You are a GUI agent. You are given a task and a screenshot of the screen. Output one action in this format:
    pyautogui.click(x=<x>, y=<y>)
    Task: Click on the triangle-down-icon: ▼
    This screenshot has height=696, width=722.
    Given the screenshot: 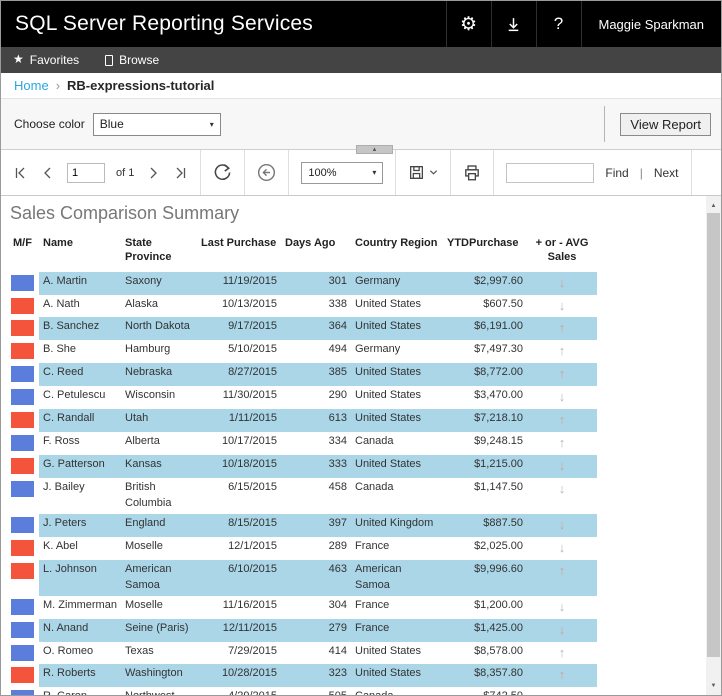 What is the action you would take?
    pyautogui.click(x=713, y=685)
    